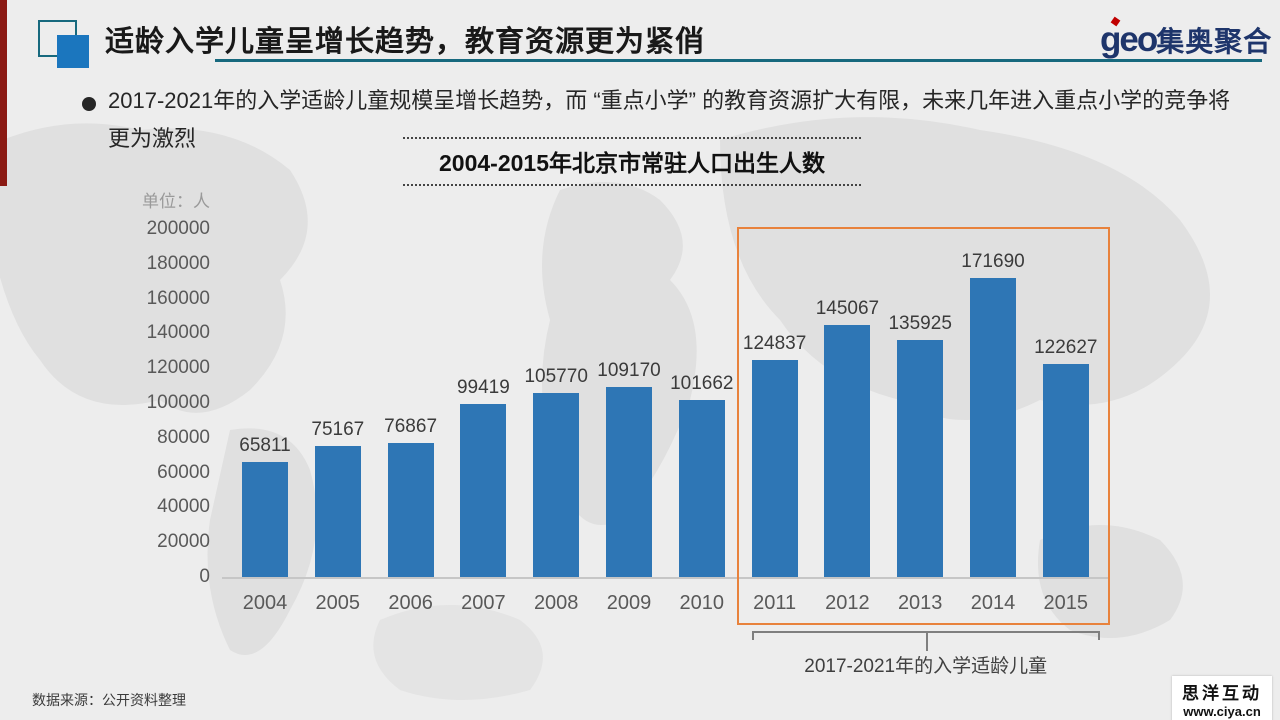 This screenshot has height=720, width=1280. I want to click on bar-value-label: 99419, so click(483, 387).